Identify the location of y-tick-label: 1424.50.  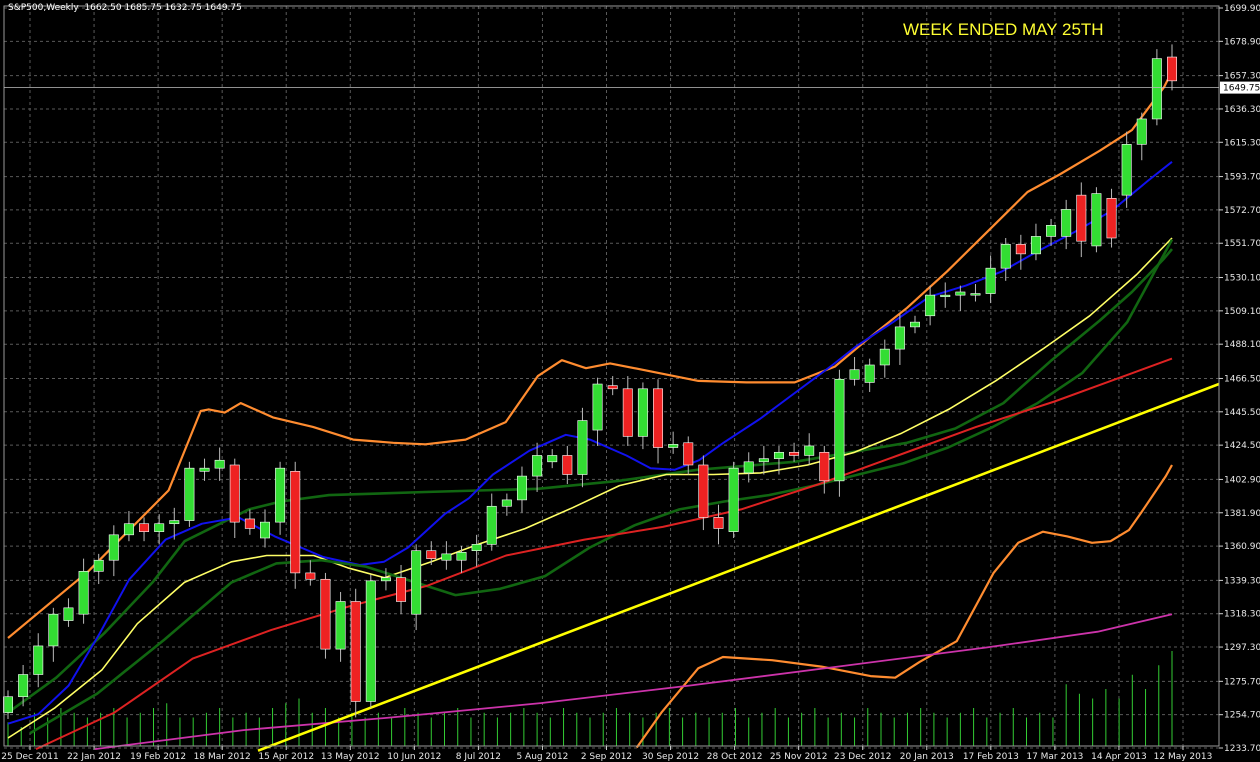
(1242, 446).